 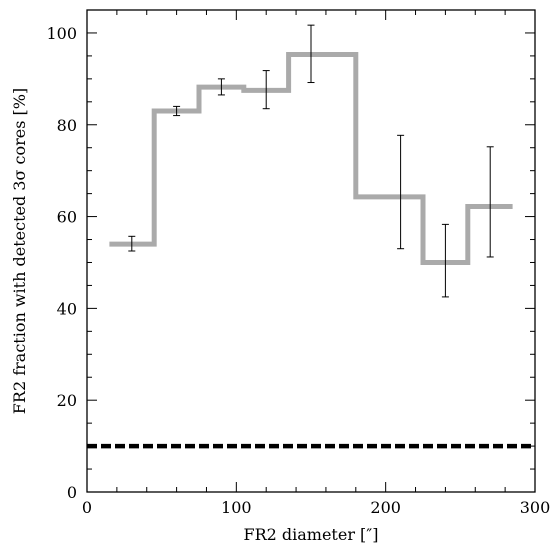 What do you see at coordinates (535, 507) in the screenshot?
I see `x-tick-label: 300` at bounding box center [535, 507].